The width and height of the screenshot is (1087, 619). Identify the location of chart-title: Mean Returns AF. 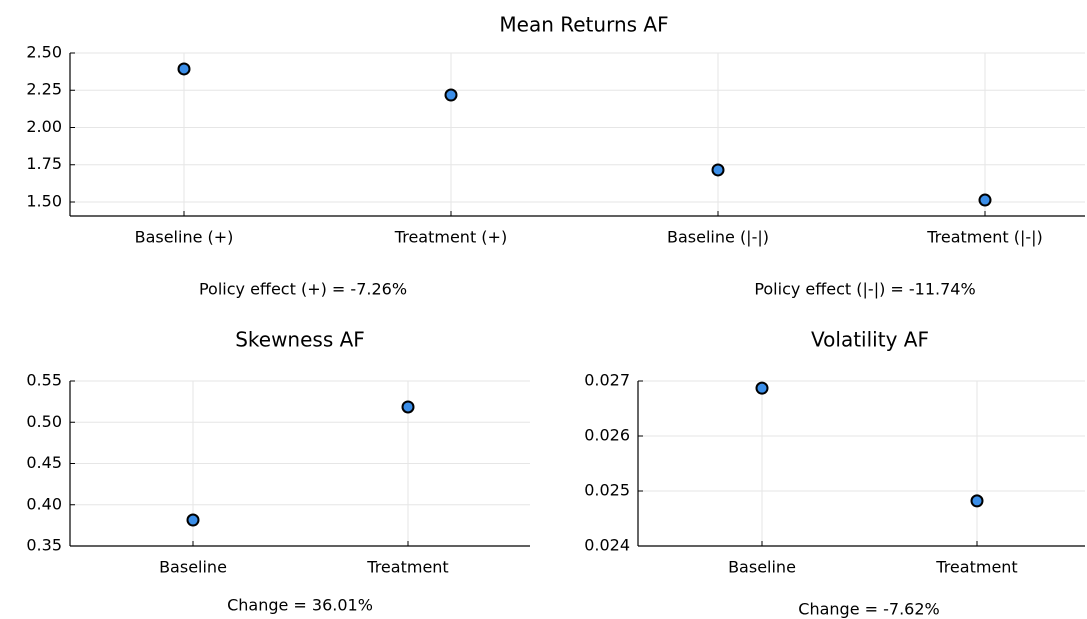
(583, 25).